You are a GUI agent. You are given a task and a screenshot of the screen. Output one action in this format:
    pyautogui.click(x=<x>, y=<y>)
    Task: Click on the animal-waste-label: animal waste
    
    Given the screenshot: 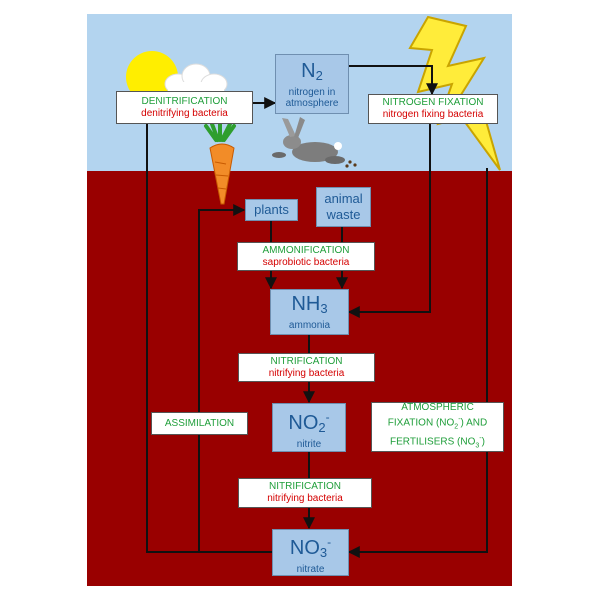 What is the action you would take?
    pyautogui.click(x=343, y=206)
    